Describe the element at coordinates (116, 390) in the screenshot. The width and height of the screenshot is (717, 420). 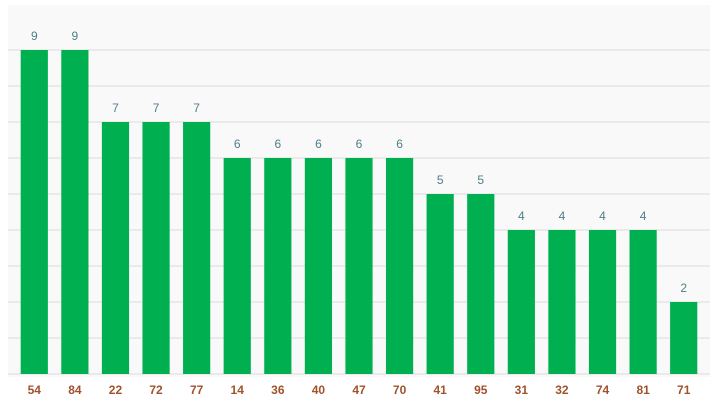
I see `x-tick-label: 22` at that location.